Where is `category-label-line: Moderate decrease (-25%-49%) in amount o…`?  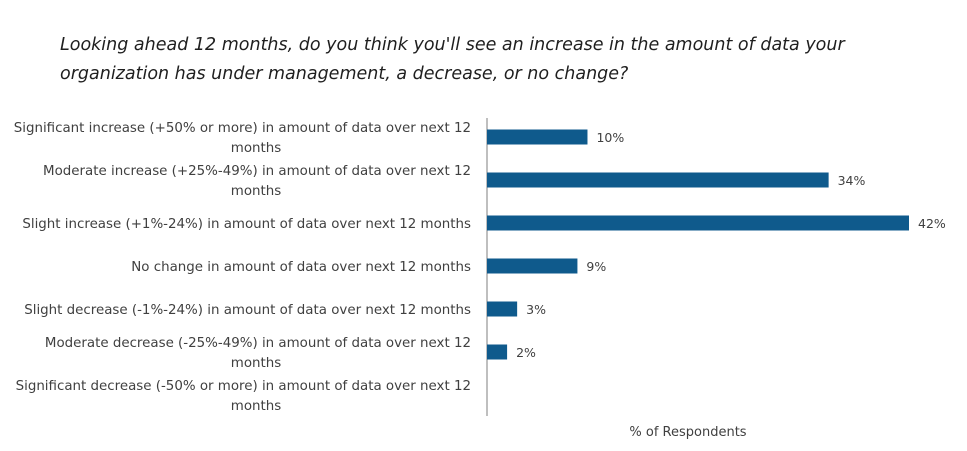 category-label-line: Moderate decrease (-25%-49%) in amount o… is located at coordinates (258, 343).